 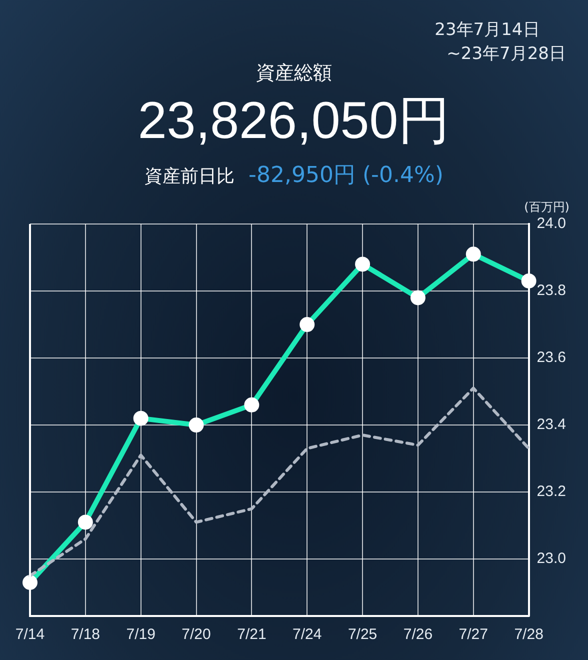 What do you see at coordinates (506, 54) in the screenshot?
I see `text: ~23年7月28日` at bounding box center [506, 54].